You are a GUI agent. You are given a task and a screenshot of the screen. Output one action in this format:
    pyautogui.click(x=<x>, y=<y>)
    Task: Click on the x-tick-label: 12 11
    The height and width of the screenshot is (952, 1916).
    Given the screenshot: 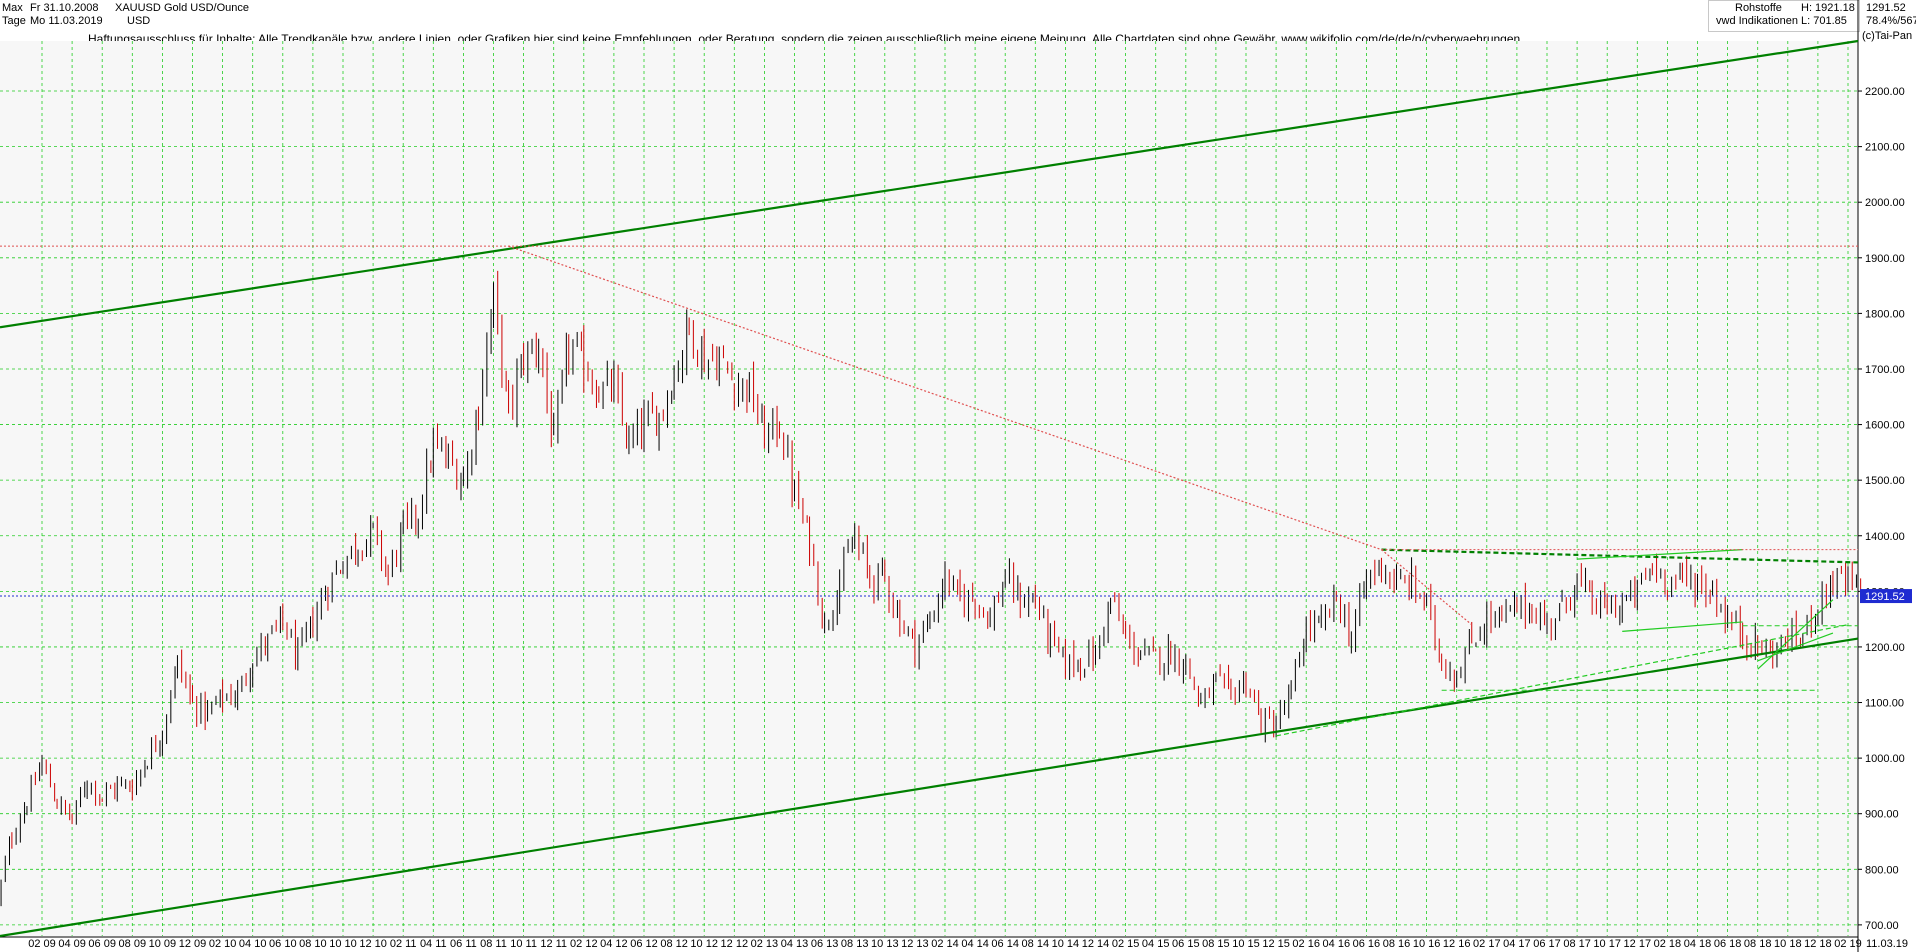 What is the action you would take?
    pyautogui.click(x=553, y=944)
    